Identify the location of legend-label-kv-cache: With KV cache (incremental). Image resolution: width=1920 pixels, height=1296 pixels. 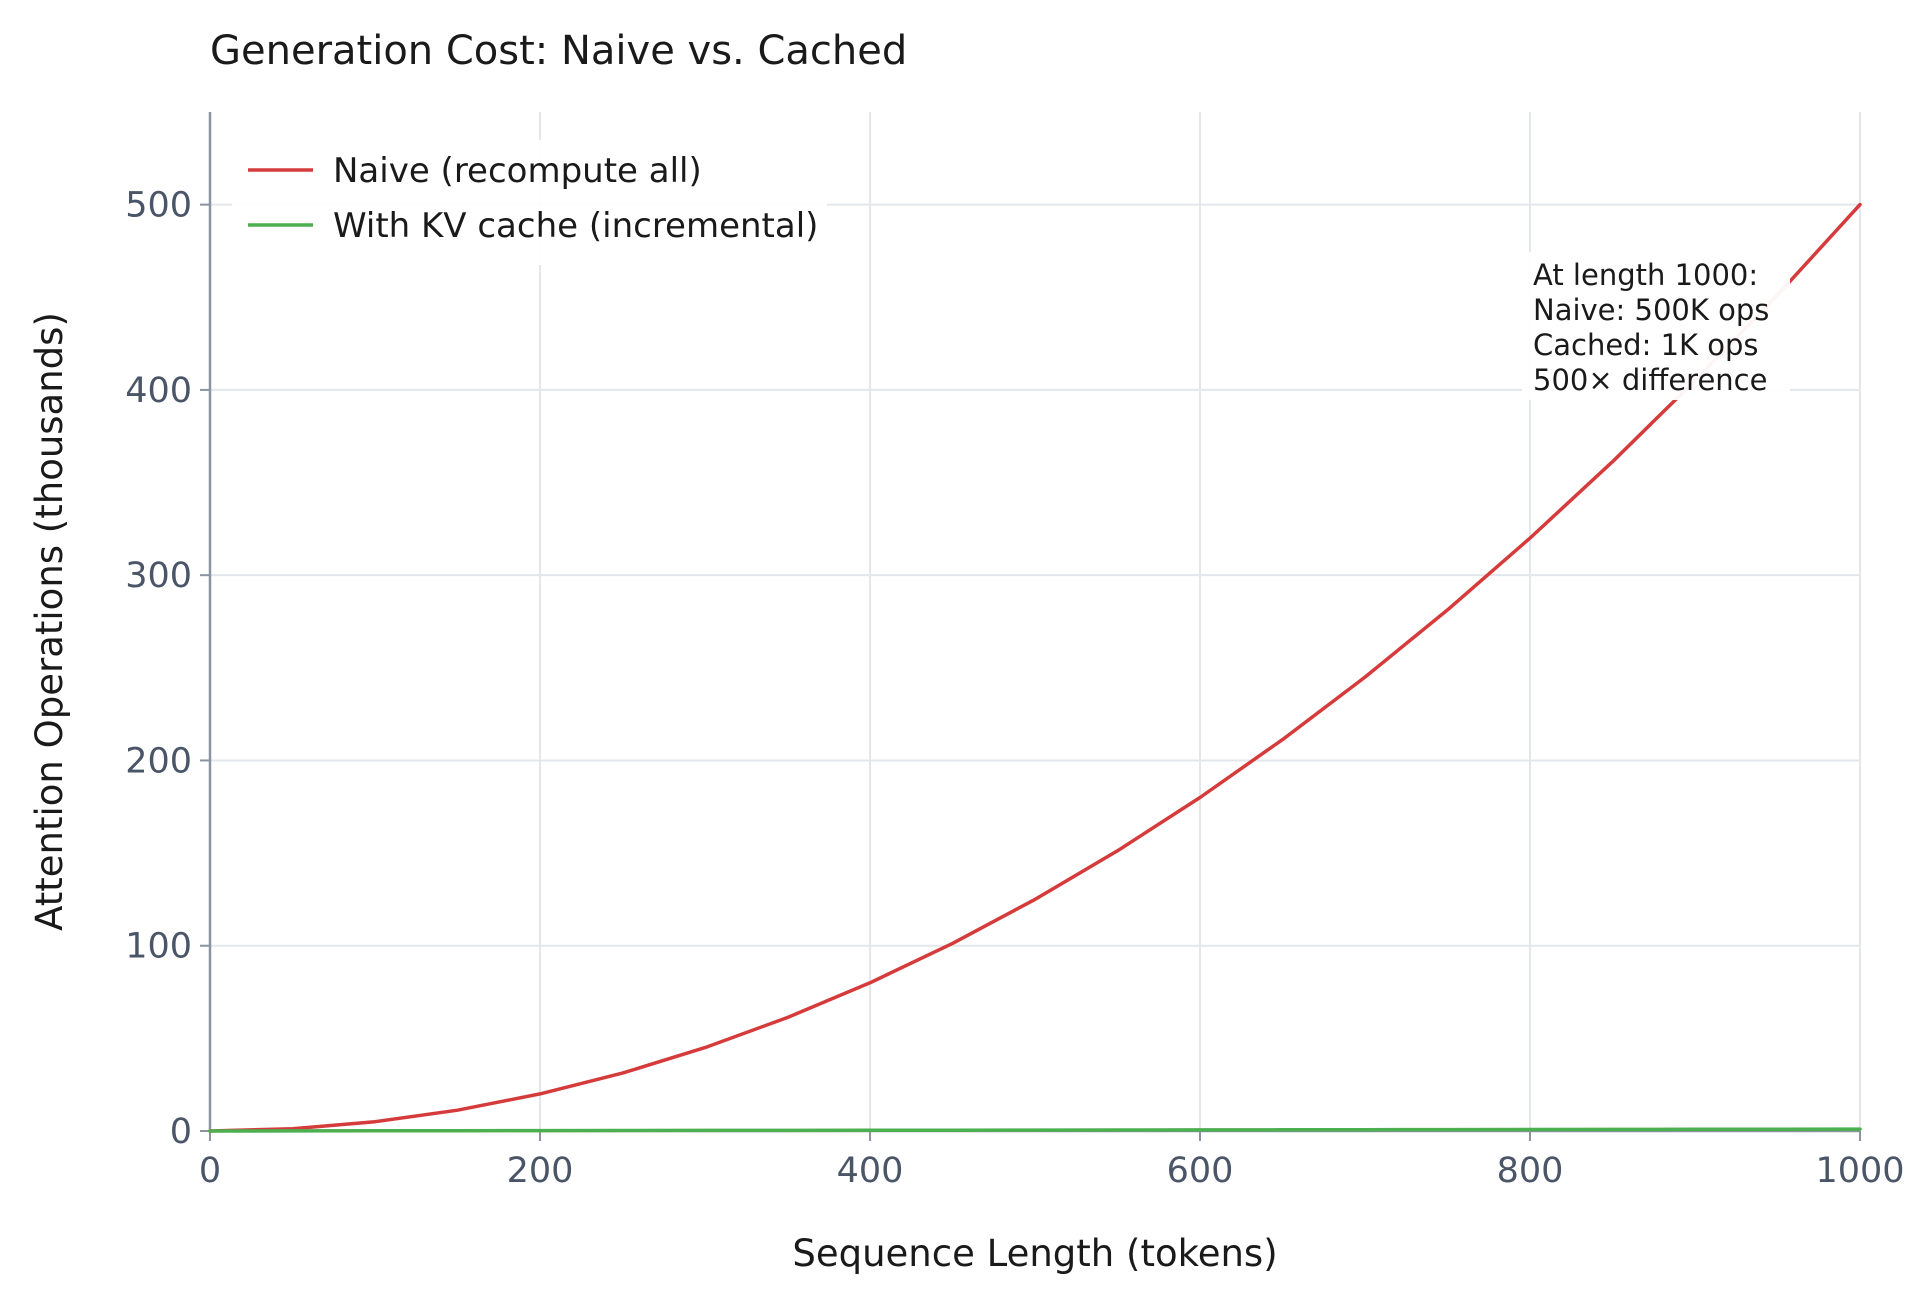
(575, 226).